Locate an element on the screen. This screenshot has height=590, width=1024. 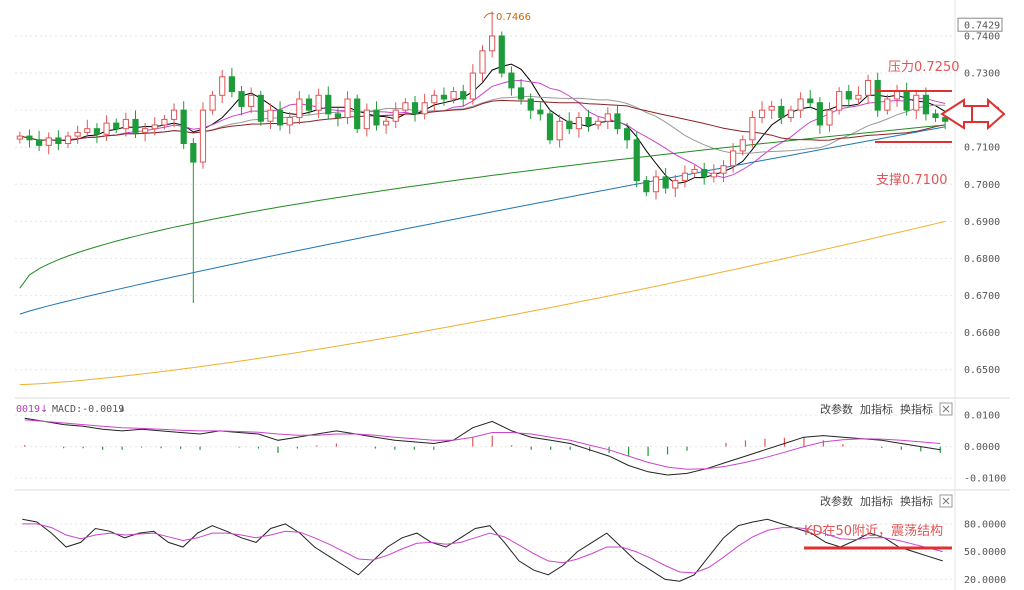
kd-tick-label: 80.0000 is located at coordinates (985, 524).